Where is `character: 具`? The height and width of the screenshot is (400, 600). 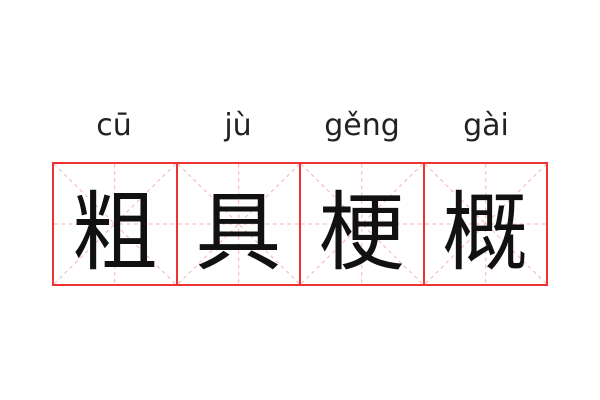 character: 具 is located at coordinates (238, 232).